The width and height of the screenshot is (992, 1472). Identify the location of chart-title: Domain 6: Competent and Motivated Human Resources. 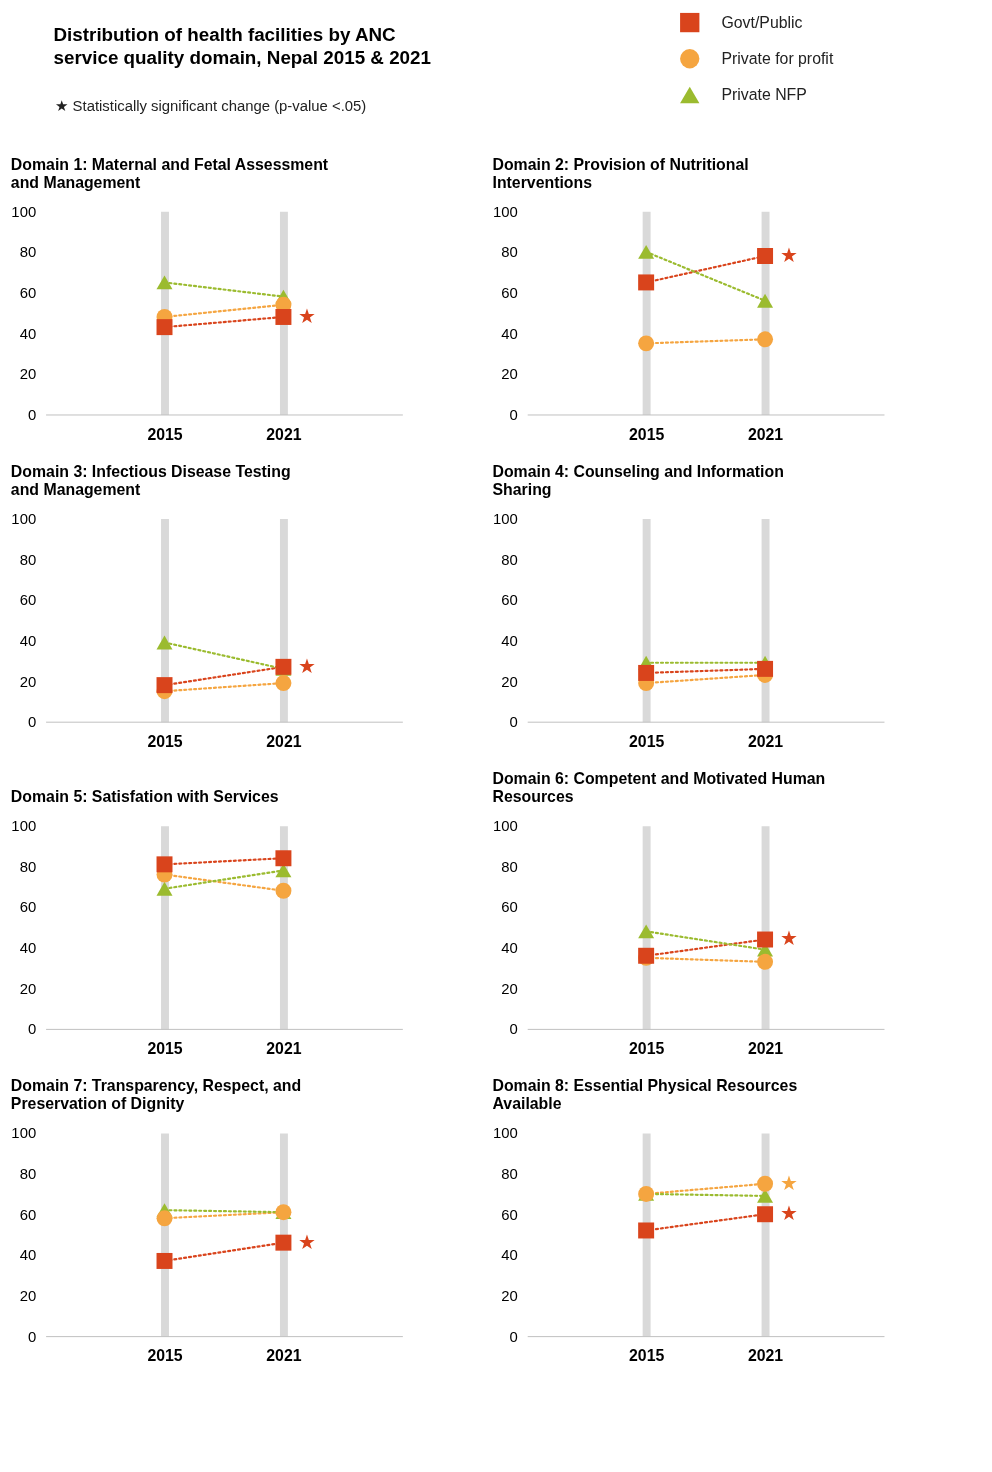
(659, 787).